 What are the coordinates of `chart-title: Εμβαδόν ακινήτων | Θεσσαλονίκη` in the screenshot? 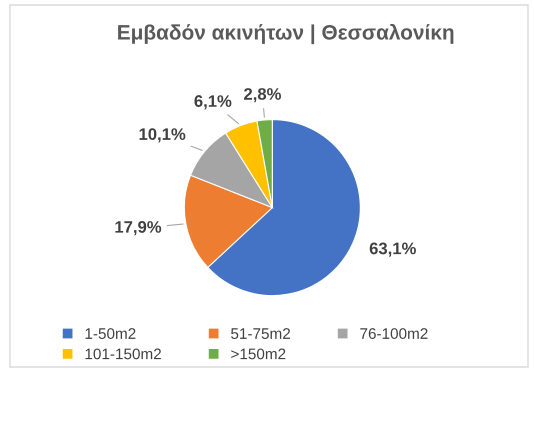 It's located at (286, 34).